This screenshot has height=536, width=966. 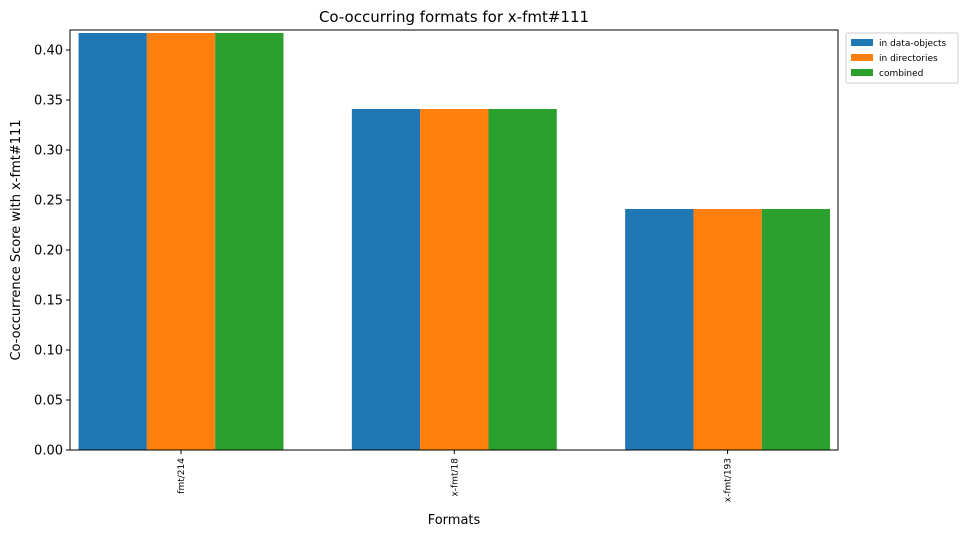 I want to click on x-axis-title: Formats, so click(x=454, y=520).